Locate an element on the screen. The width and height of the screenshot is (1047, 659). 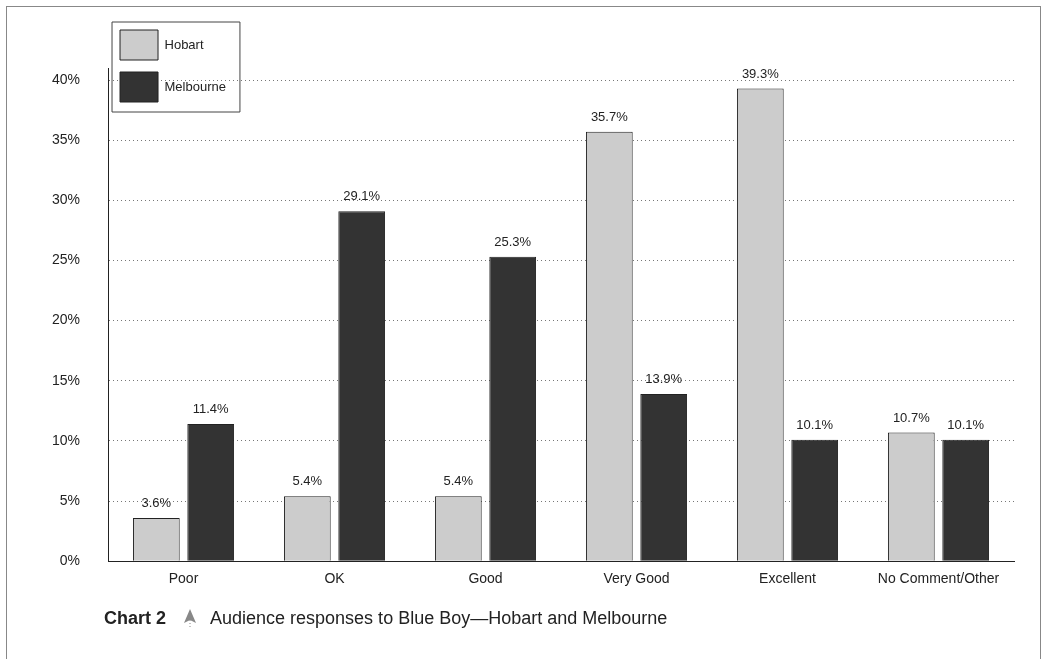
data-label: 39.3% is located at coordinates (760, 73).